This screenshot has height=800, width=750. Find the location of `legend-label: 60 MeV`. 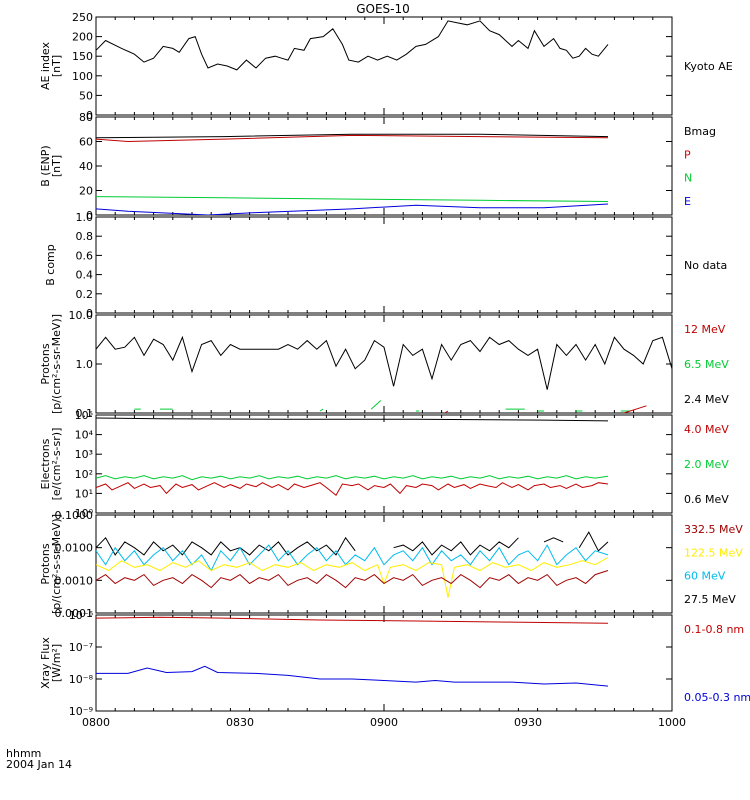

legend-label: 60 MeV is located at coordinates (705, 576).